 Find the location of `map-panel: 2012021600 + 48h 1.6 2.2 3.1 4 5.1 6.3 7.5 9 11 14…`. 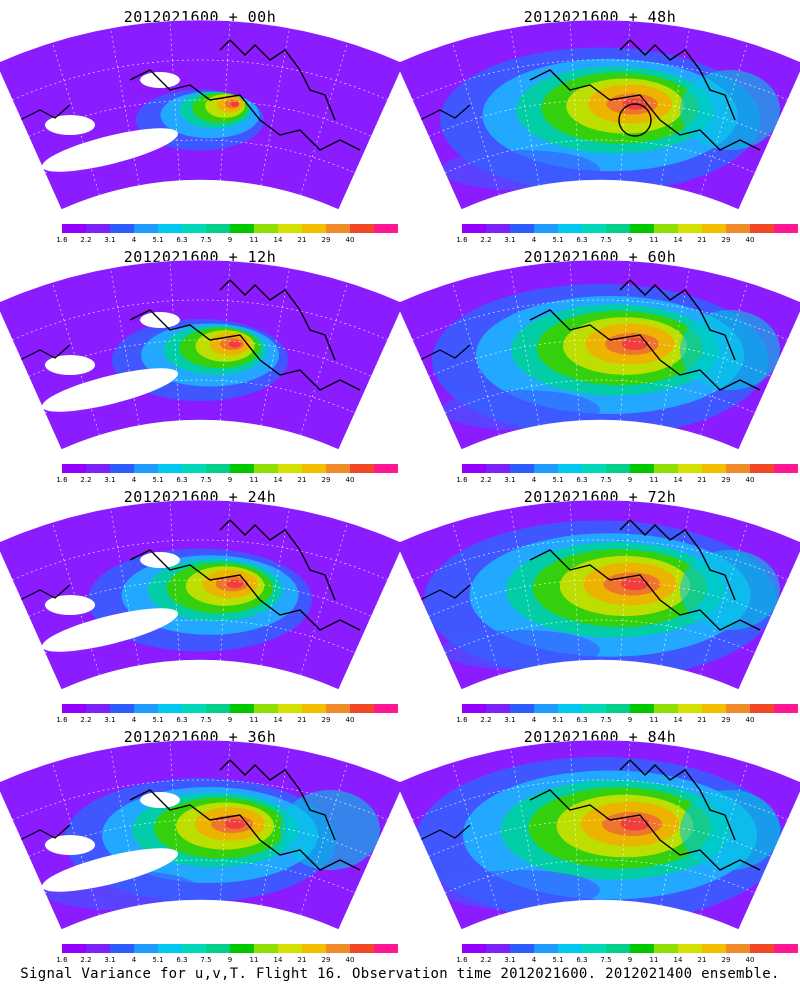

map-panel: 2012021600 + 48h 1.6 2.2 3.1 4 5.1 6.3 7.5 9 11 14… is located at coordinates (600, 123).